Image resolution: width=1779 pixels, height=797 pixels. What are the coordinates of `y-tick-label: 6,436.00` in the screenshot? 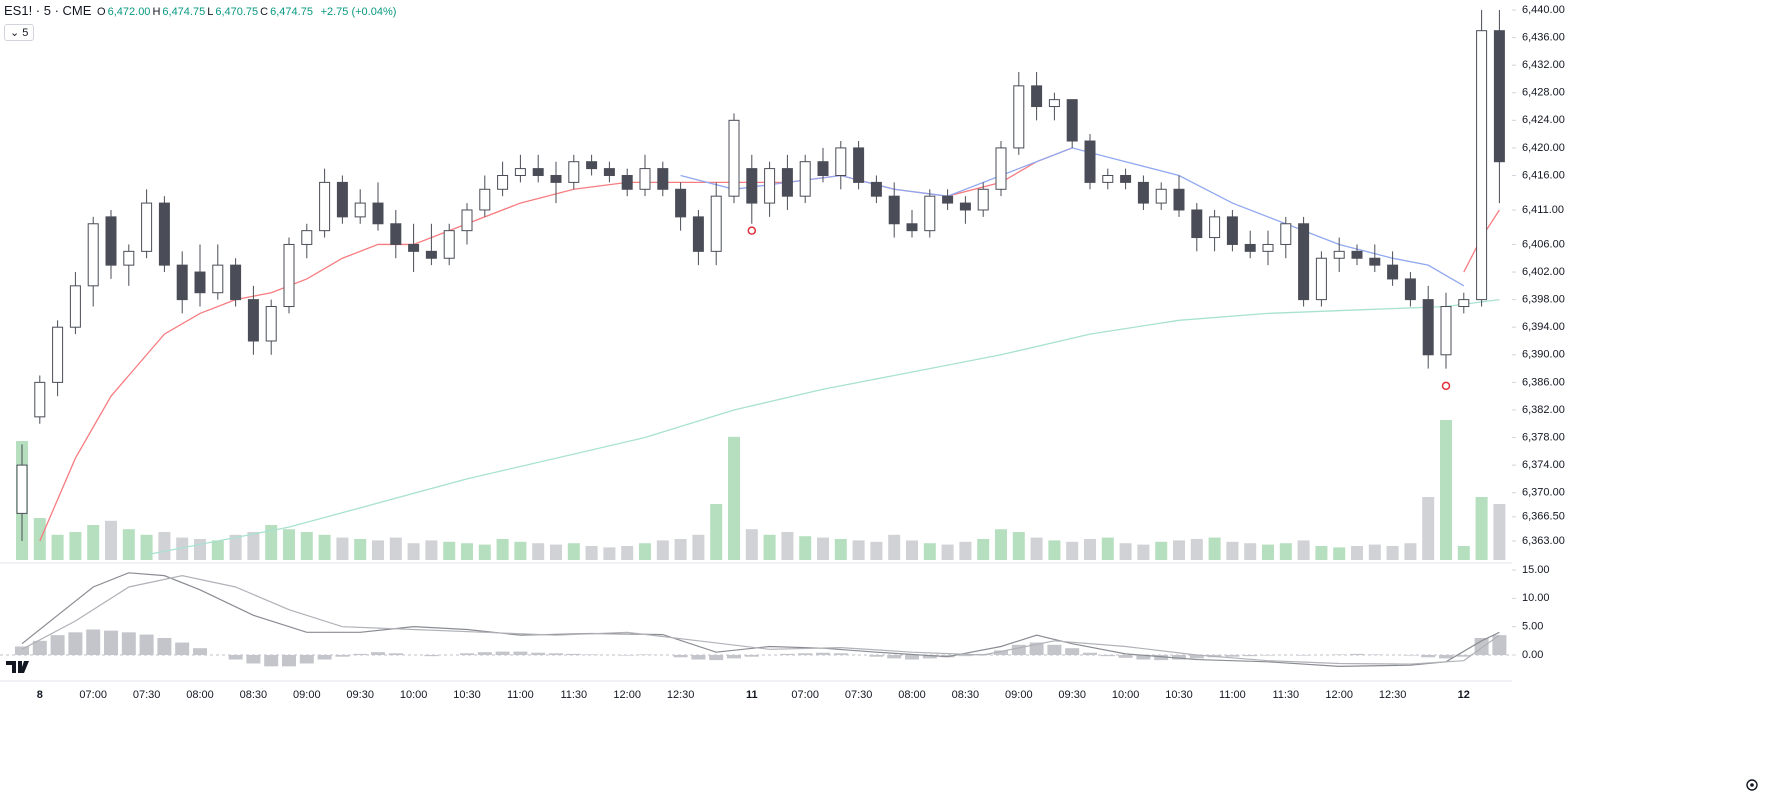 It's located at (1543, 37).